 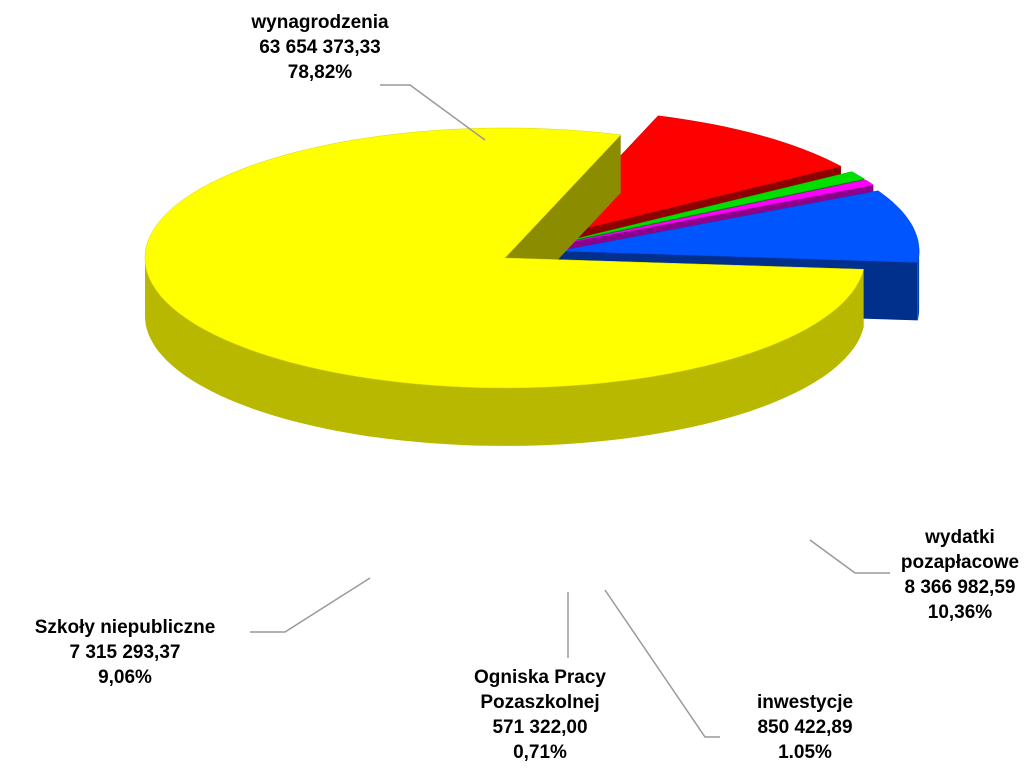 What do you see at coordinates (540, 727) in the screenshot?
I see `slice-amount: 571 322,00` at bounding box center [540, 727].